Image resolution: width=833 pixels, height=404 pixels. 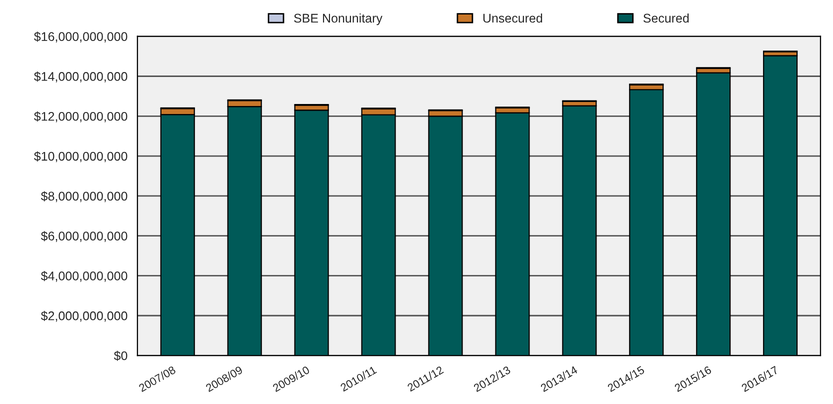 I want to click on y-tick-label: $16,000,000,000, so click(x=81, y=37).